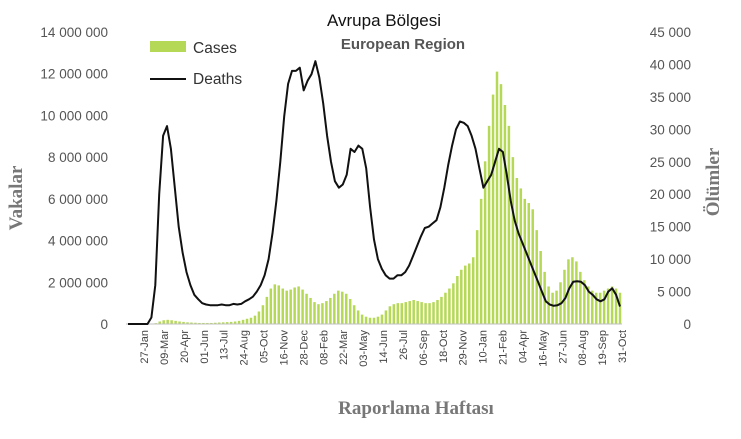 The height and width of the screenshot is (439, 741). What do you see at coordinates (145, 347) in the screenshot?
I see `x-tick-label: 27-Jan` at bounding box center [145, 347].